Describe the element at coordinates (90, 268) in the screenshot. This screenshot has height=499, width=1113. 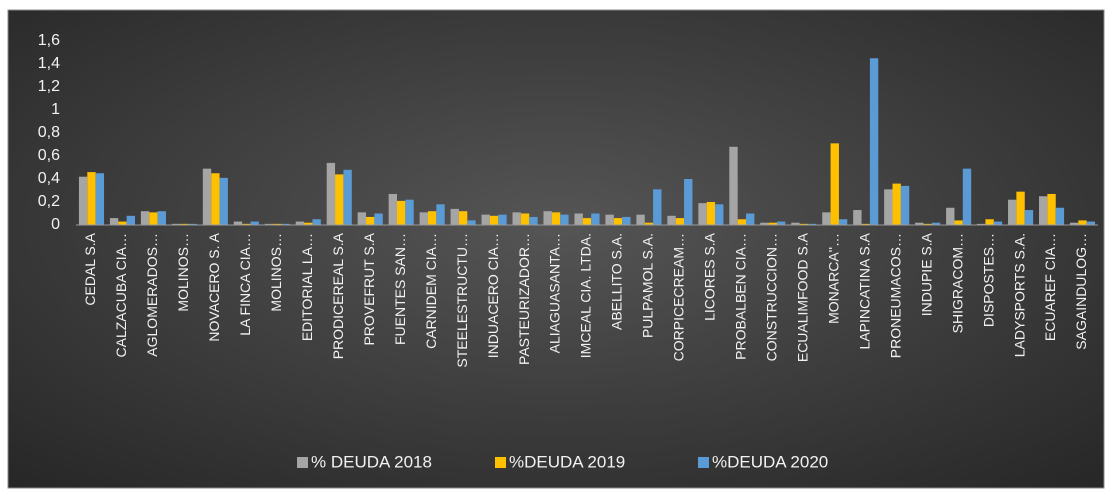
I see `x-tick-label: CEDAL S.A` at that location.